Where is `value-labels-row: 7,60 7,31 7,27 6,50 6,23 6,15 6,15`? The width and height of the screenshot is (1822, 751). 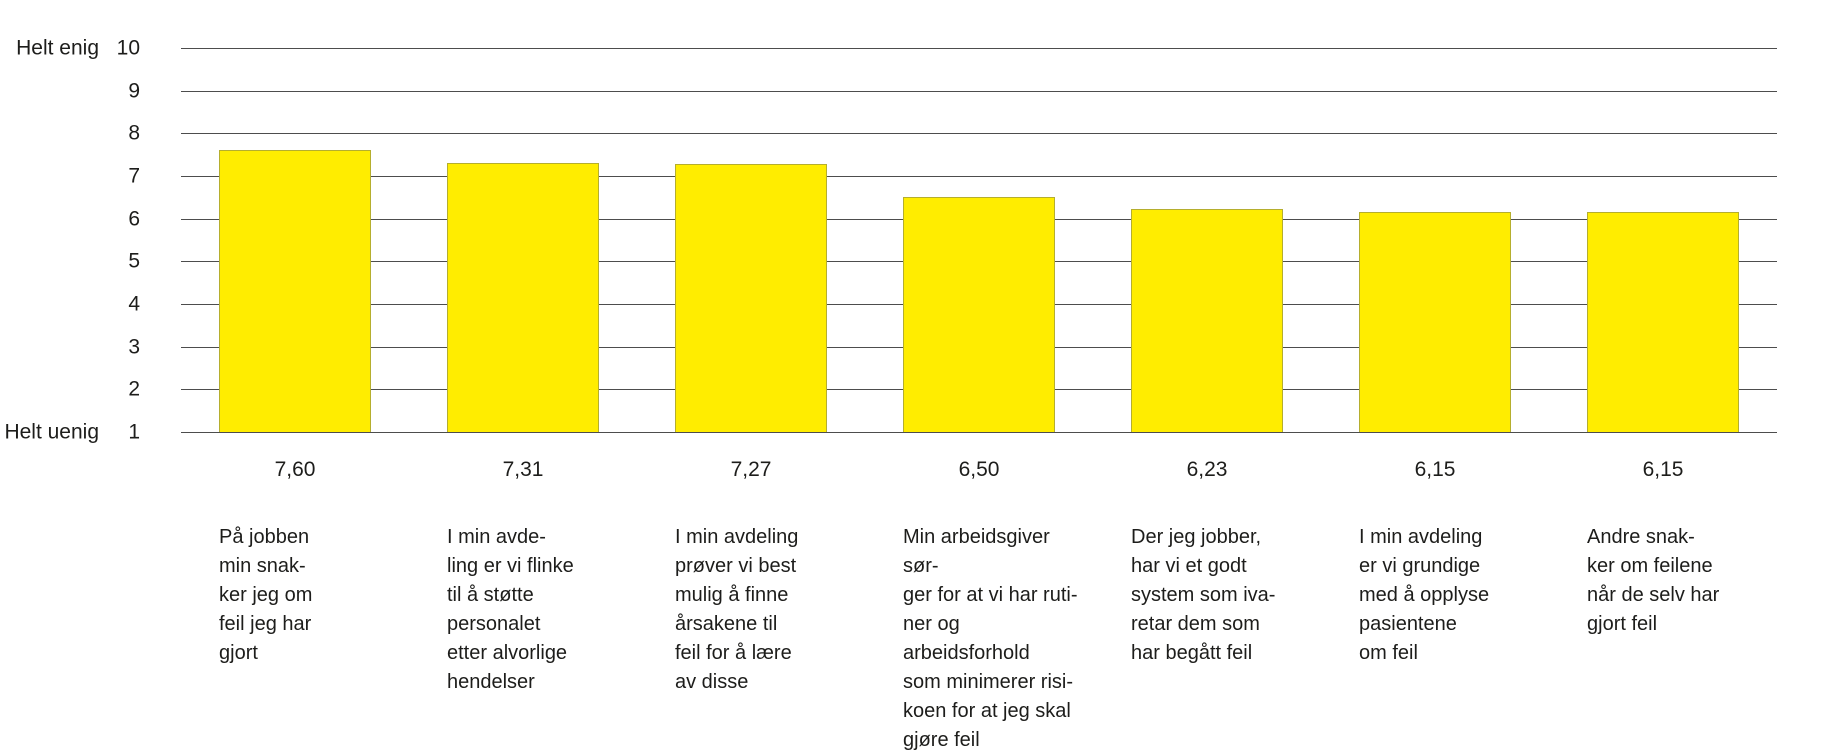 value-labels-row: 7,60 7,31 7,27 6,50 6,23 6,15 6,15 is located at coordinates (979, 470).